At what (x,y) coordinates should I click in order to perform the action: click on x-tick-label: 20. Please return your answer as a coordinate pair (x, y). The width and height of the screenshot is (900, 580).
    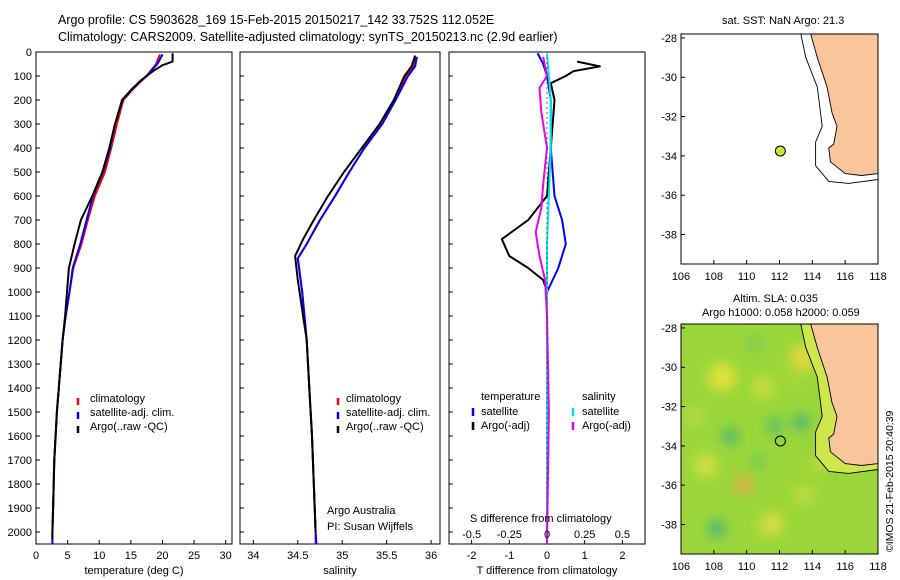
    Looking at the image, I should click on (162, 556).